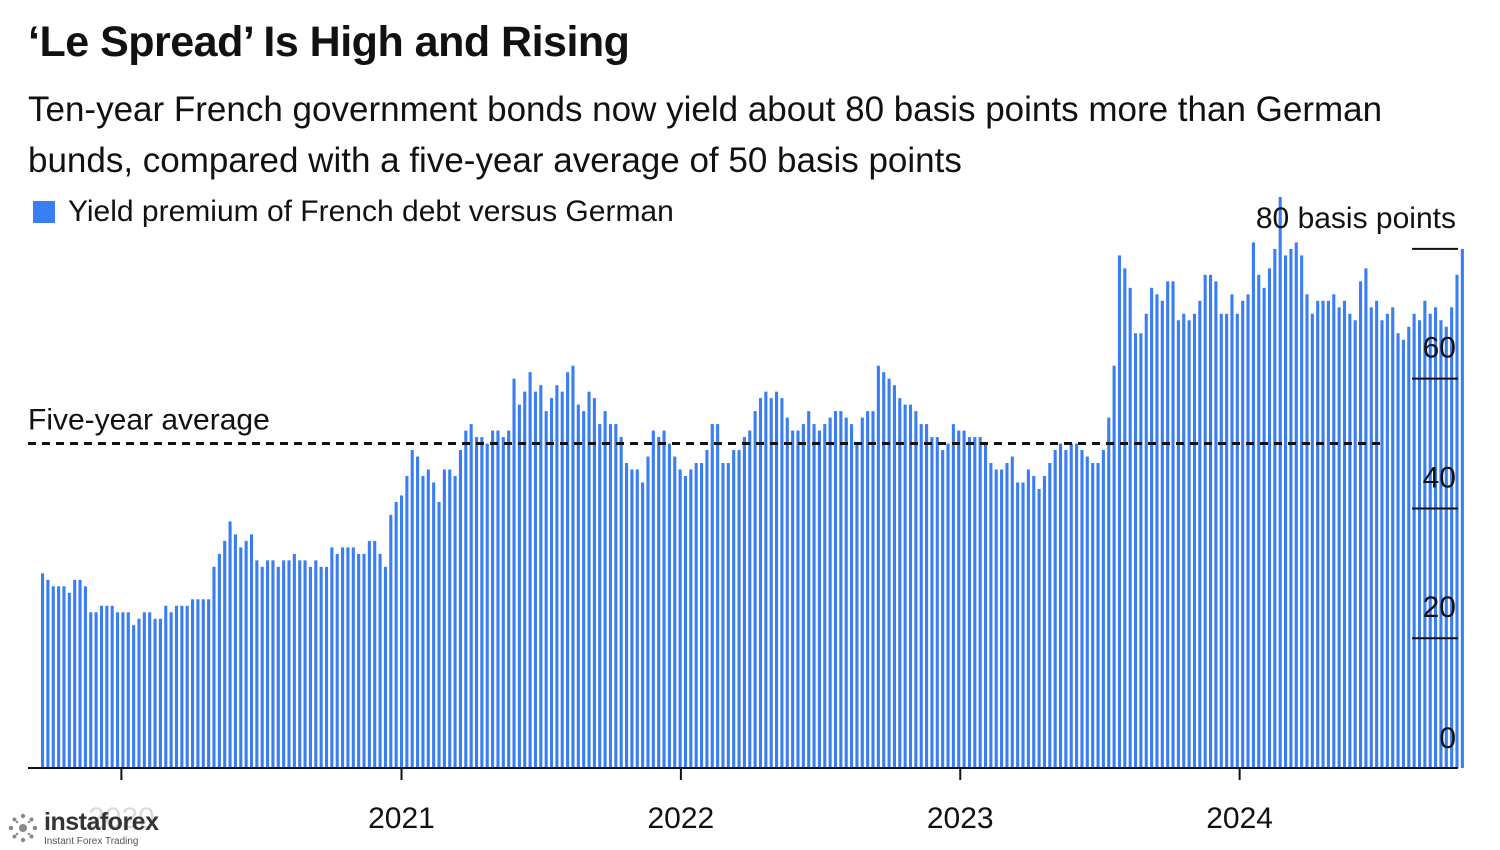  Describe the element at coordinates (91, 841) in the screenshot. I see `watermark-tagline: Instant Forex Trading` at that location.